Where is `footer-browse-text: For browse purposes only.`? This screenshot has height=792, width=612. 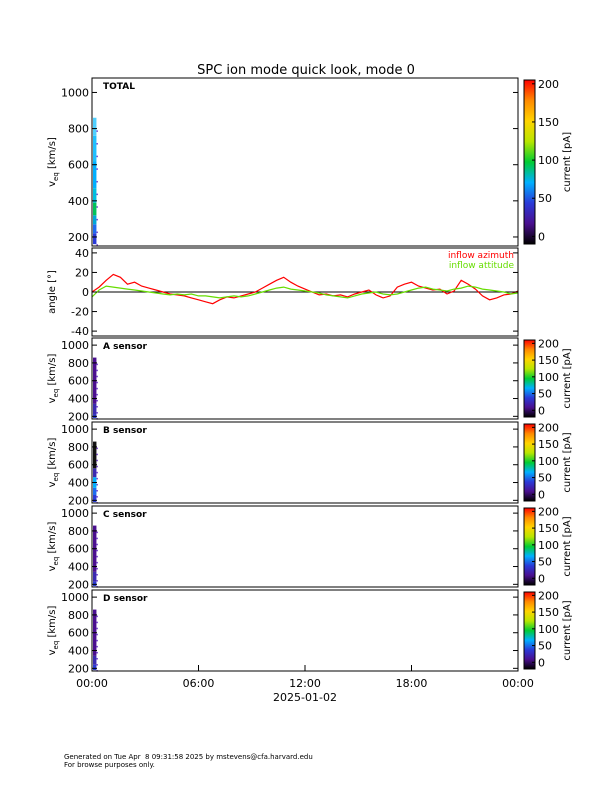
footer-browse-text: For browse purposes only. is located at coordinates (109, 765).